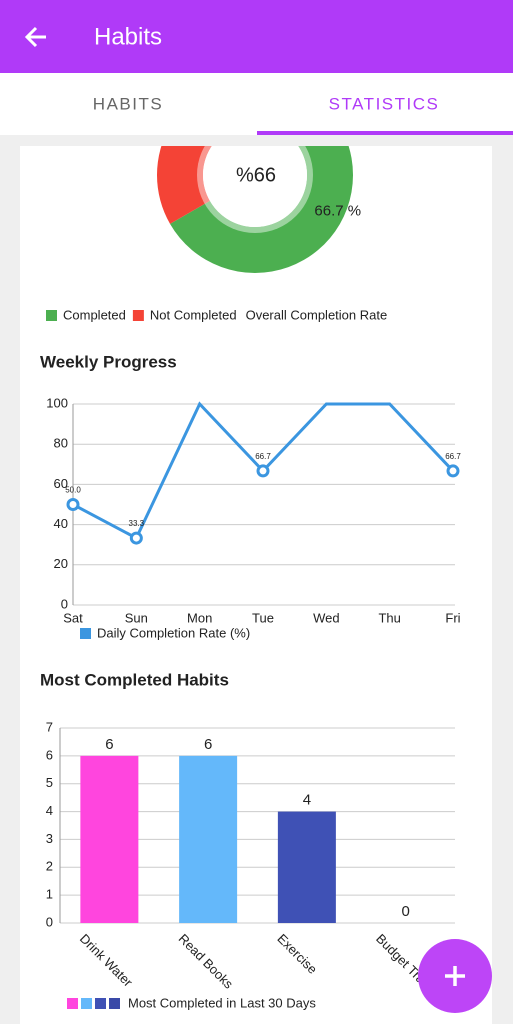  Describe the element at coordinates (108, 361) in the screenshot. I see `section-title: Weekly Progress` at that location.